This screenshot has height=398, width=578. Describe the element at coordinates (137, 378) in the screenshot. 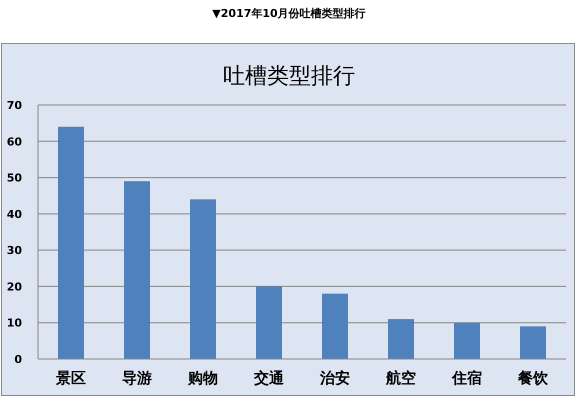

I see `x-tick-label: 导游` at that location.